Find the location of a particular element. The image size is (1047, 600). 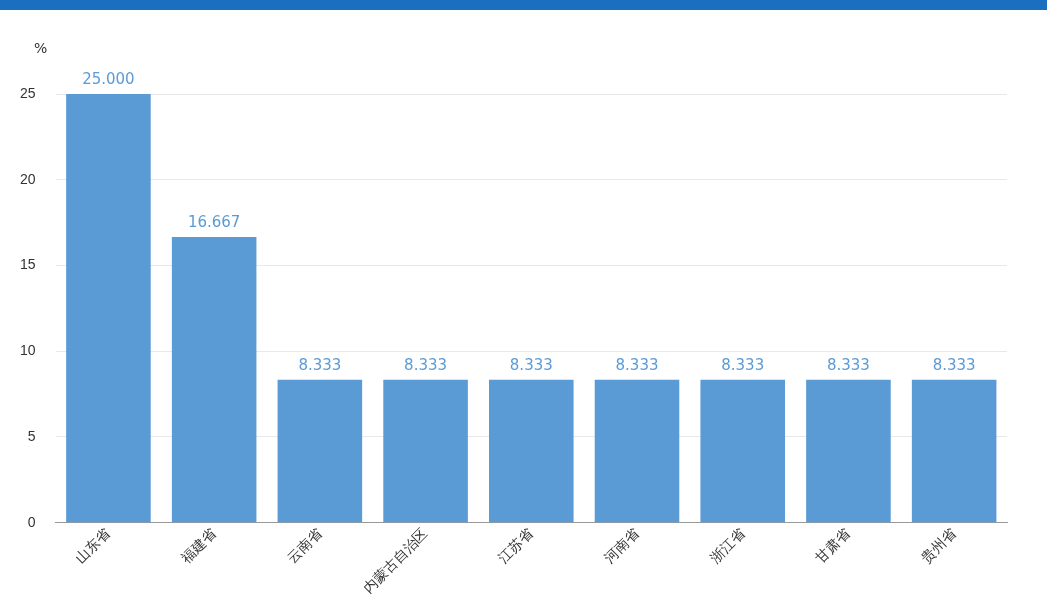

y-tick-label: 5 is located at coordinates (31, 435).